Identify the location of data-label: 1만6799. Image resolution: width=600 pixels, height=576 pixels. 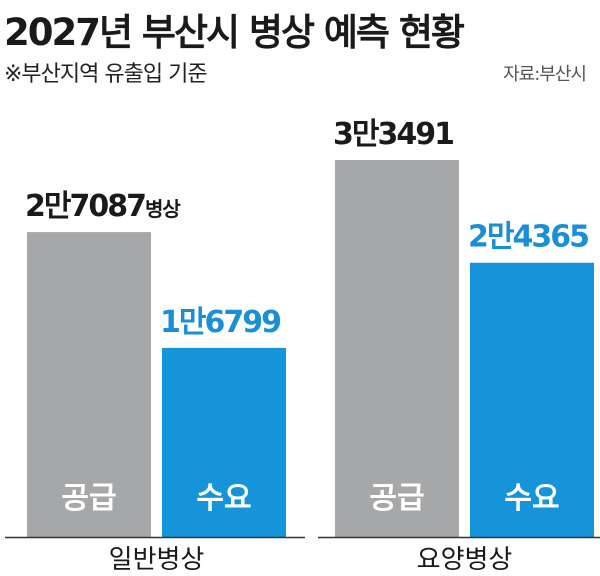
(220, 322).